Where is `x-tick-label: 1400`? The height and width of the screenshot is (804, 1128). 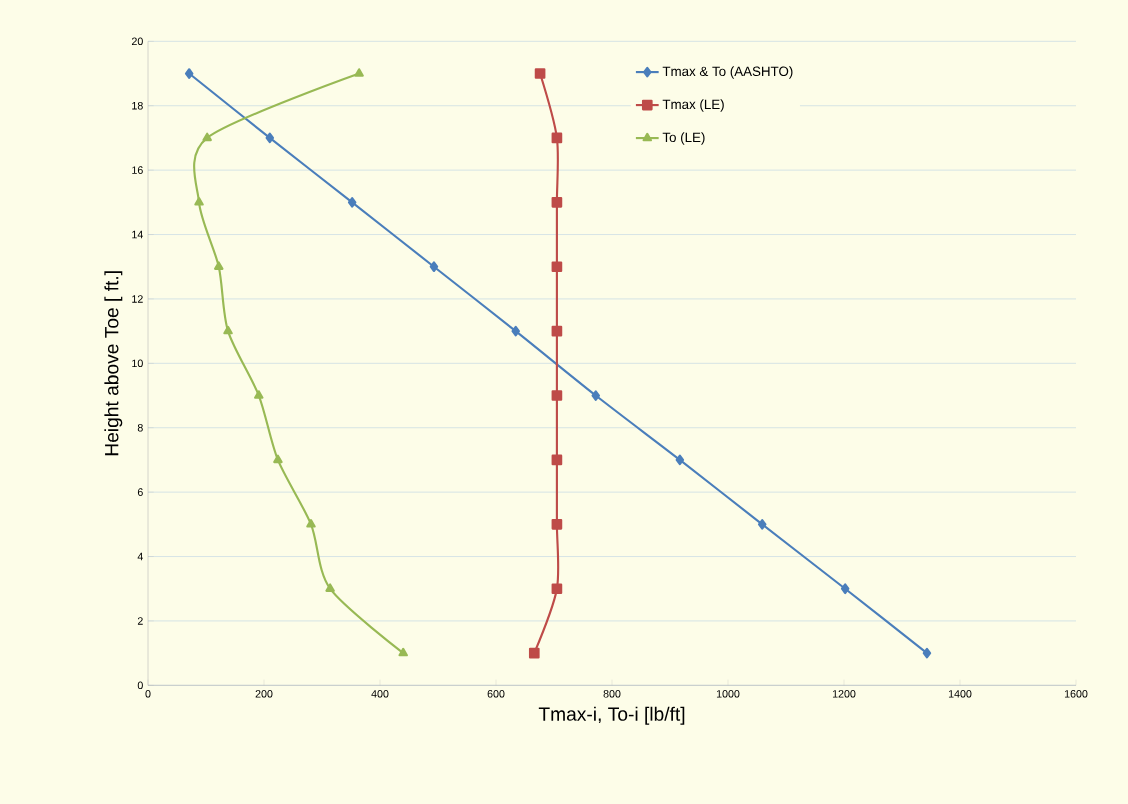 x-tick-label: 1400 is located at coordinates (960, 694).